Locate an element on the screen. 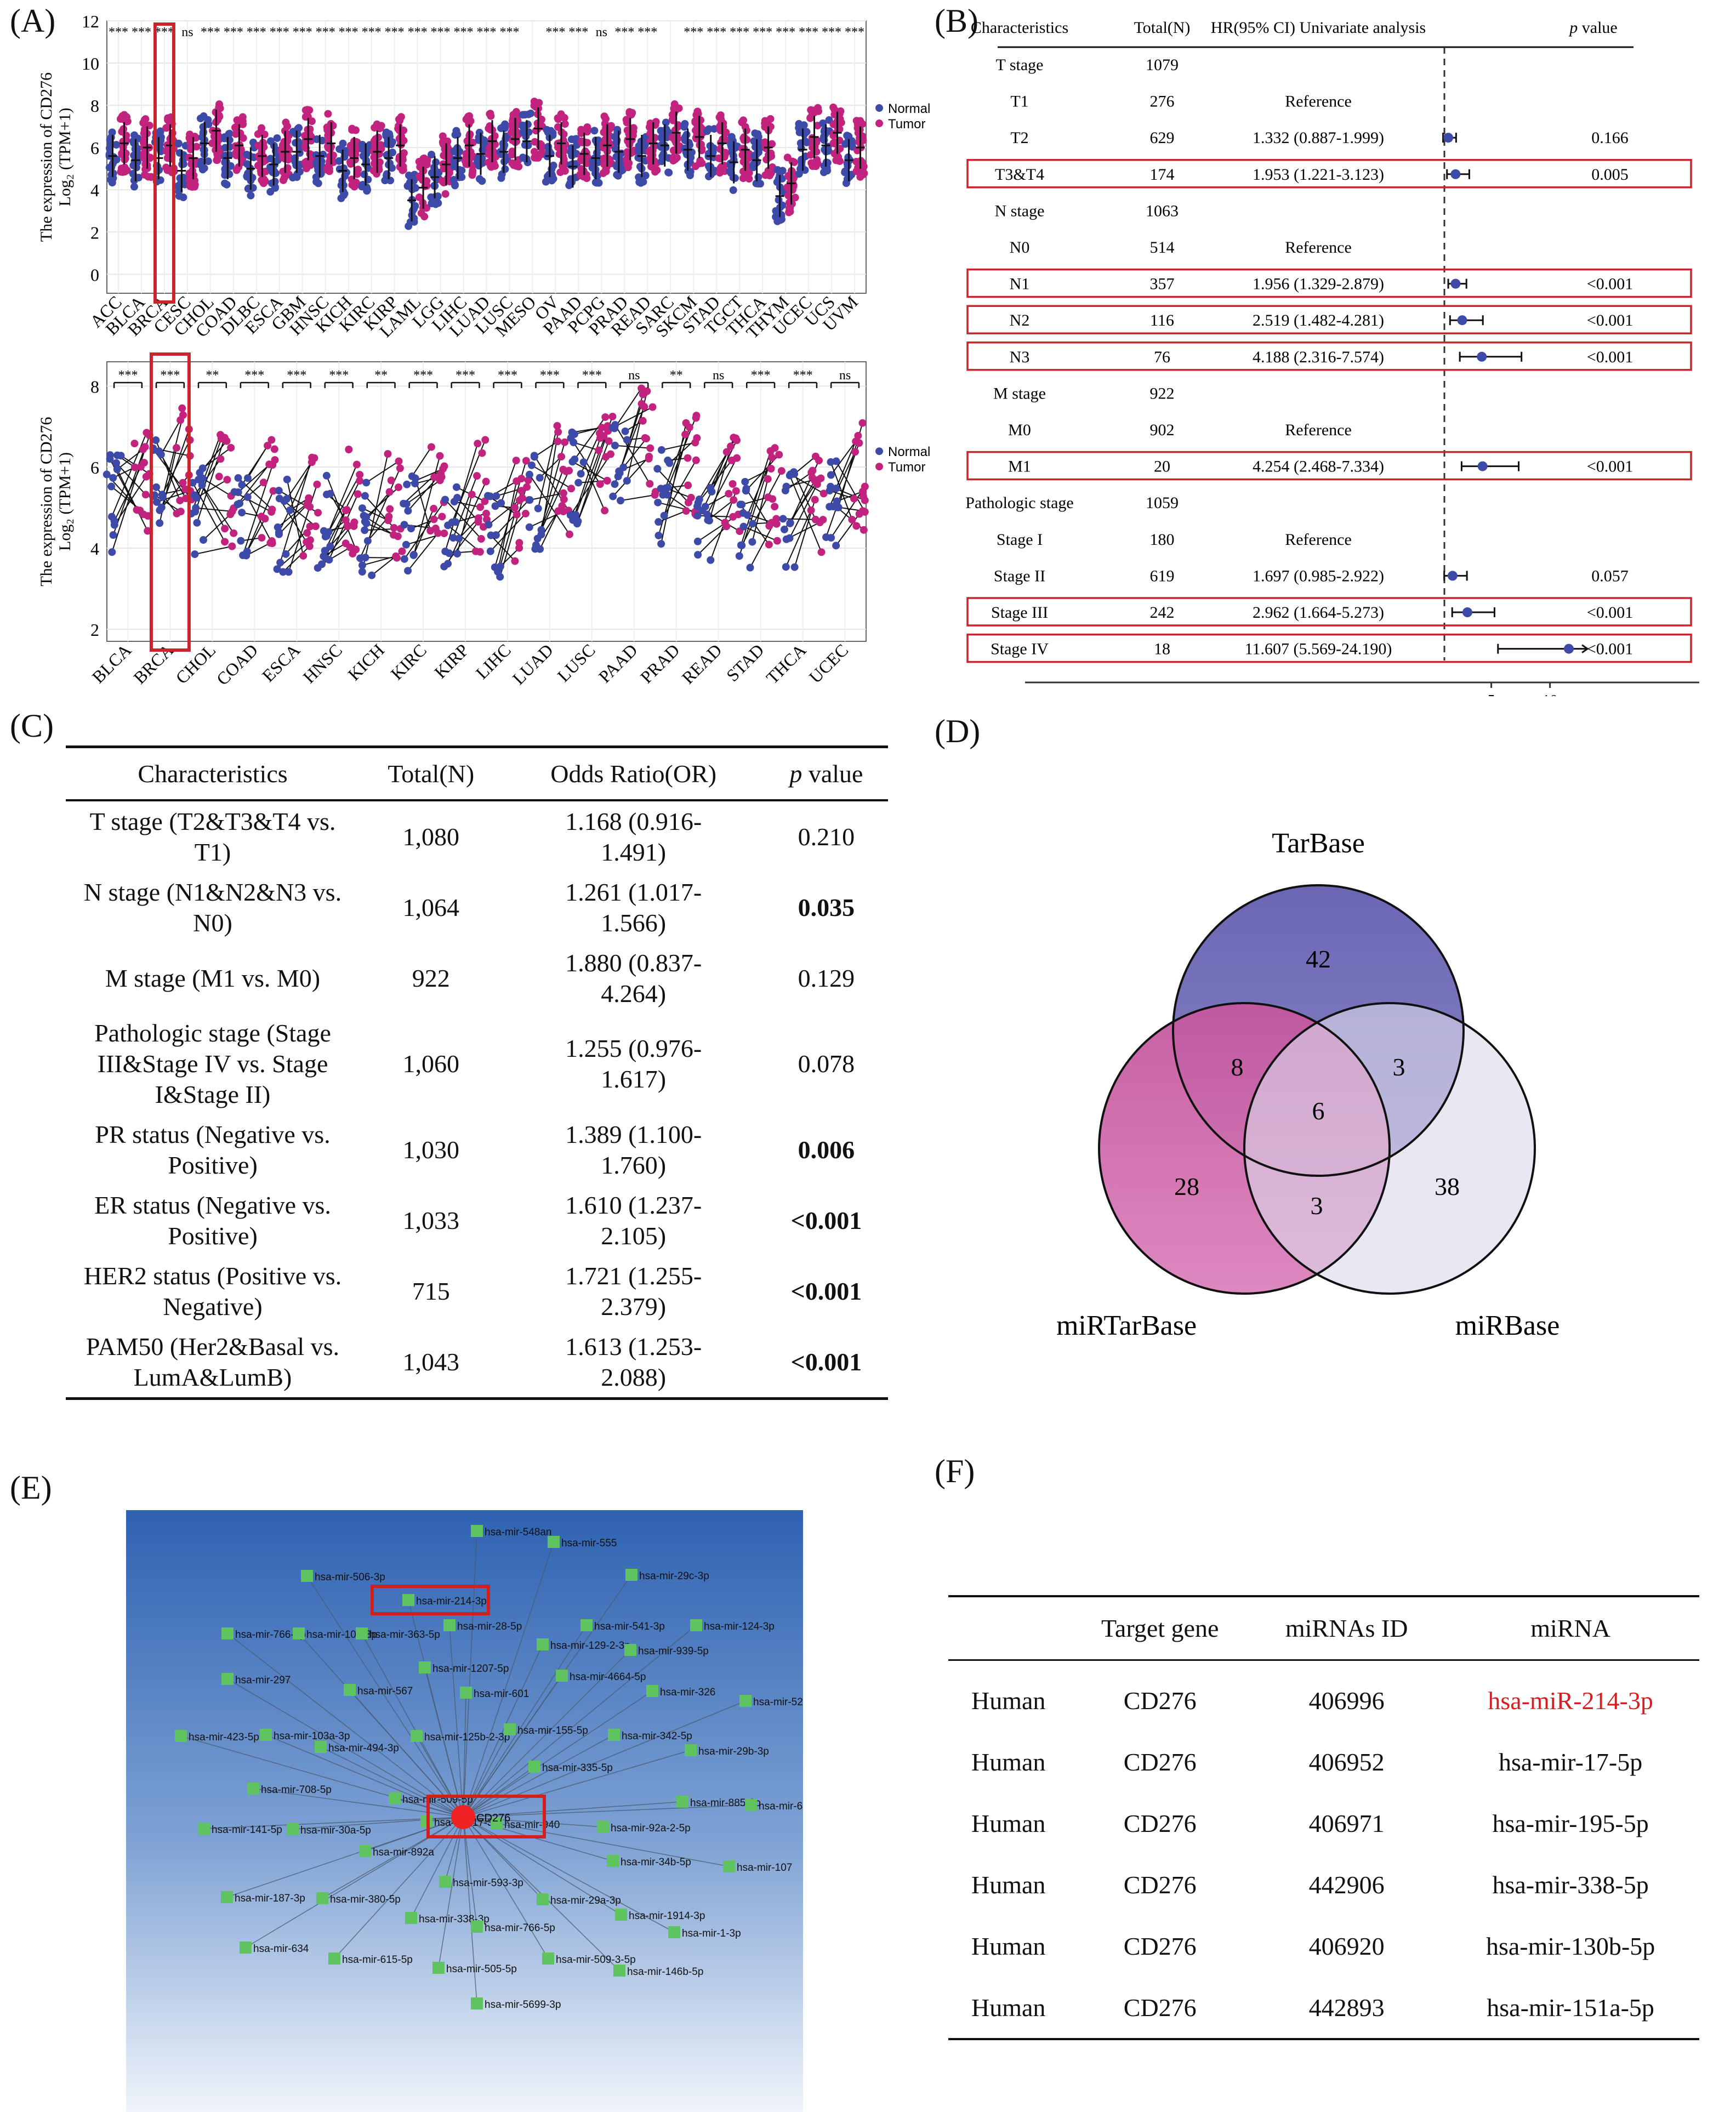  top-ytick: 12 is located at coordinates (90, 21).